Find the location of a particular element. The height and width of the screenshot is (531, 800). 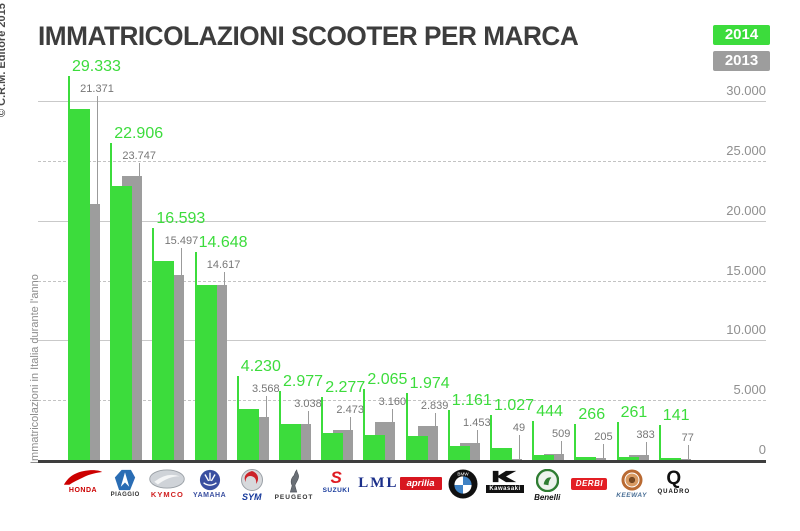

honda-wing-icon is located at coordinates (83, 477).